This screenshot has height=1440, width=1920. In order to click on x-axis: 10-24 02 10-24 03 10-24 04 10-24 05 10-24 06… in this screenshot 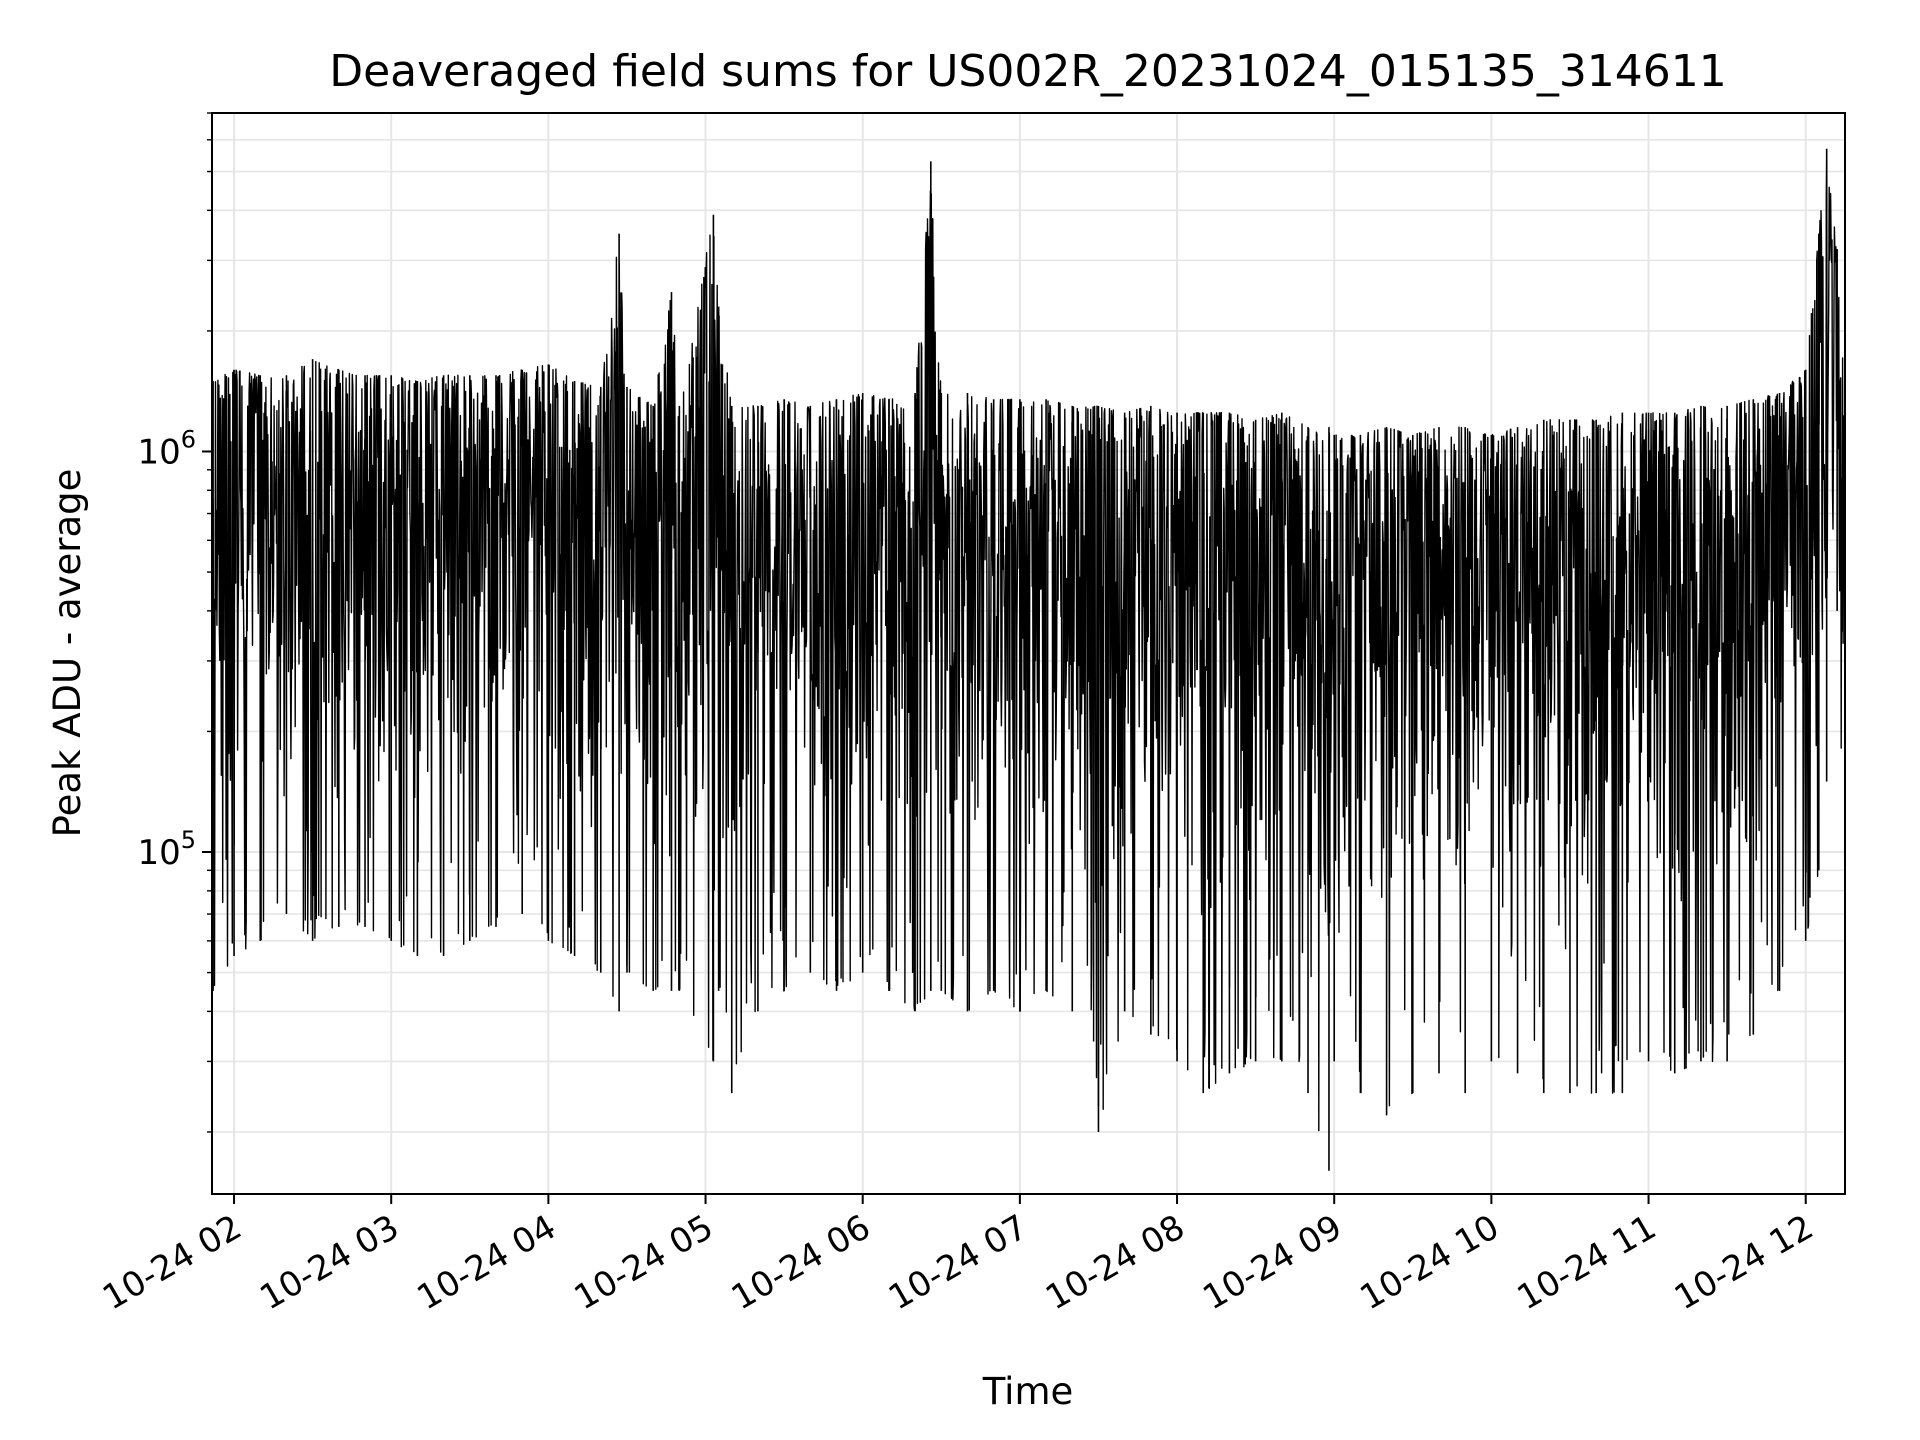, I will do `click(958, 1256)`.